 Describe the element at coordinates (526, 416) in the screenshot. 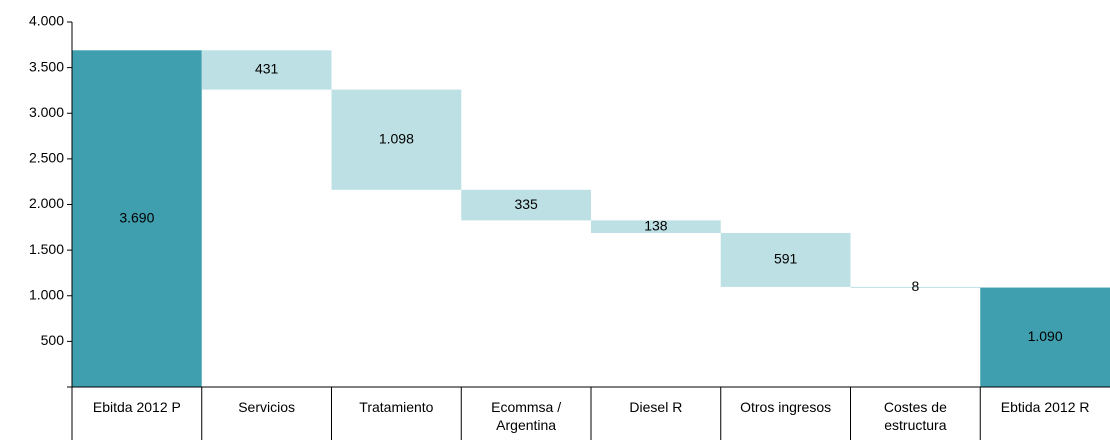

I see `x-tick-label: Ecommsa / Argentina` at that location.